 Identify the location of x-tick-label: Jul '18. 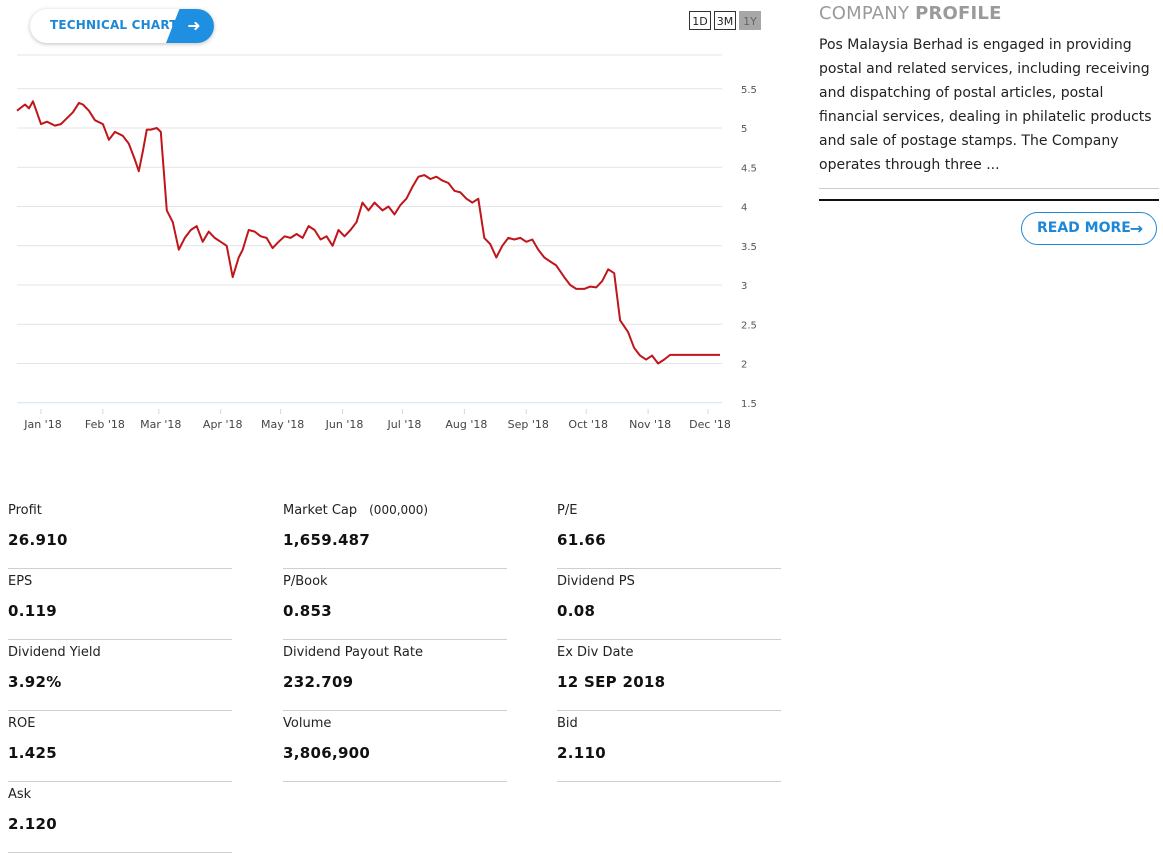
(404, 424).